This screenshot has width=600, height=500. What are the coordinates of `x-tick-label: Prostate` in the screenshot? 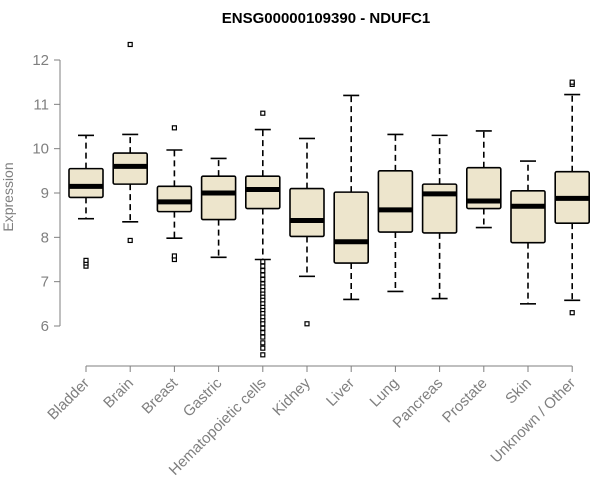 It's located at (465, 401).